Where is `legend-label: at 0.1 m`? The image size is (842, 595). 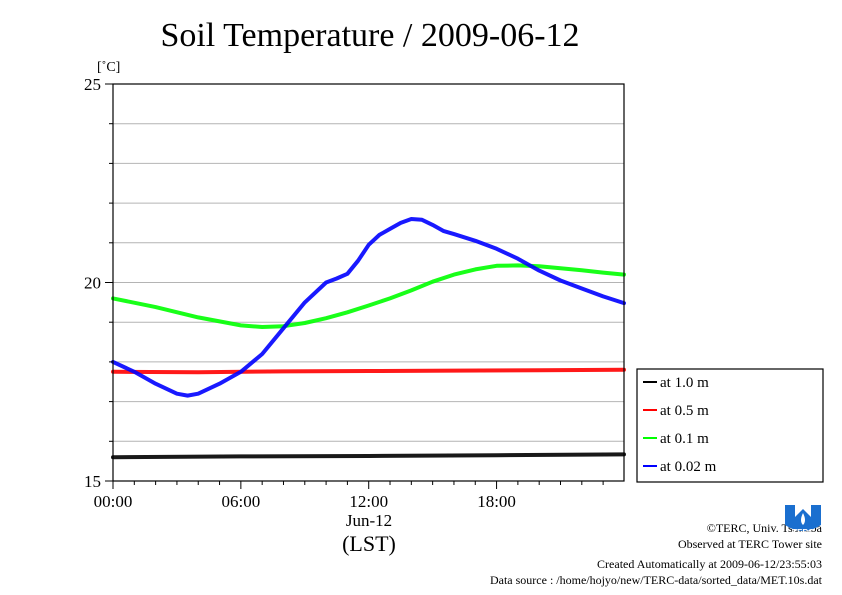 legend-label: at 0.1 m is located at coordinates (684, 439).